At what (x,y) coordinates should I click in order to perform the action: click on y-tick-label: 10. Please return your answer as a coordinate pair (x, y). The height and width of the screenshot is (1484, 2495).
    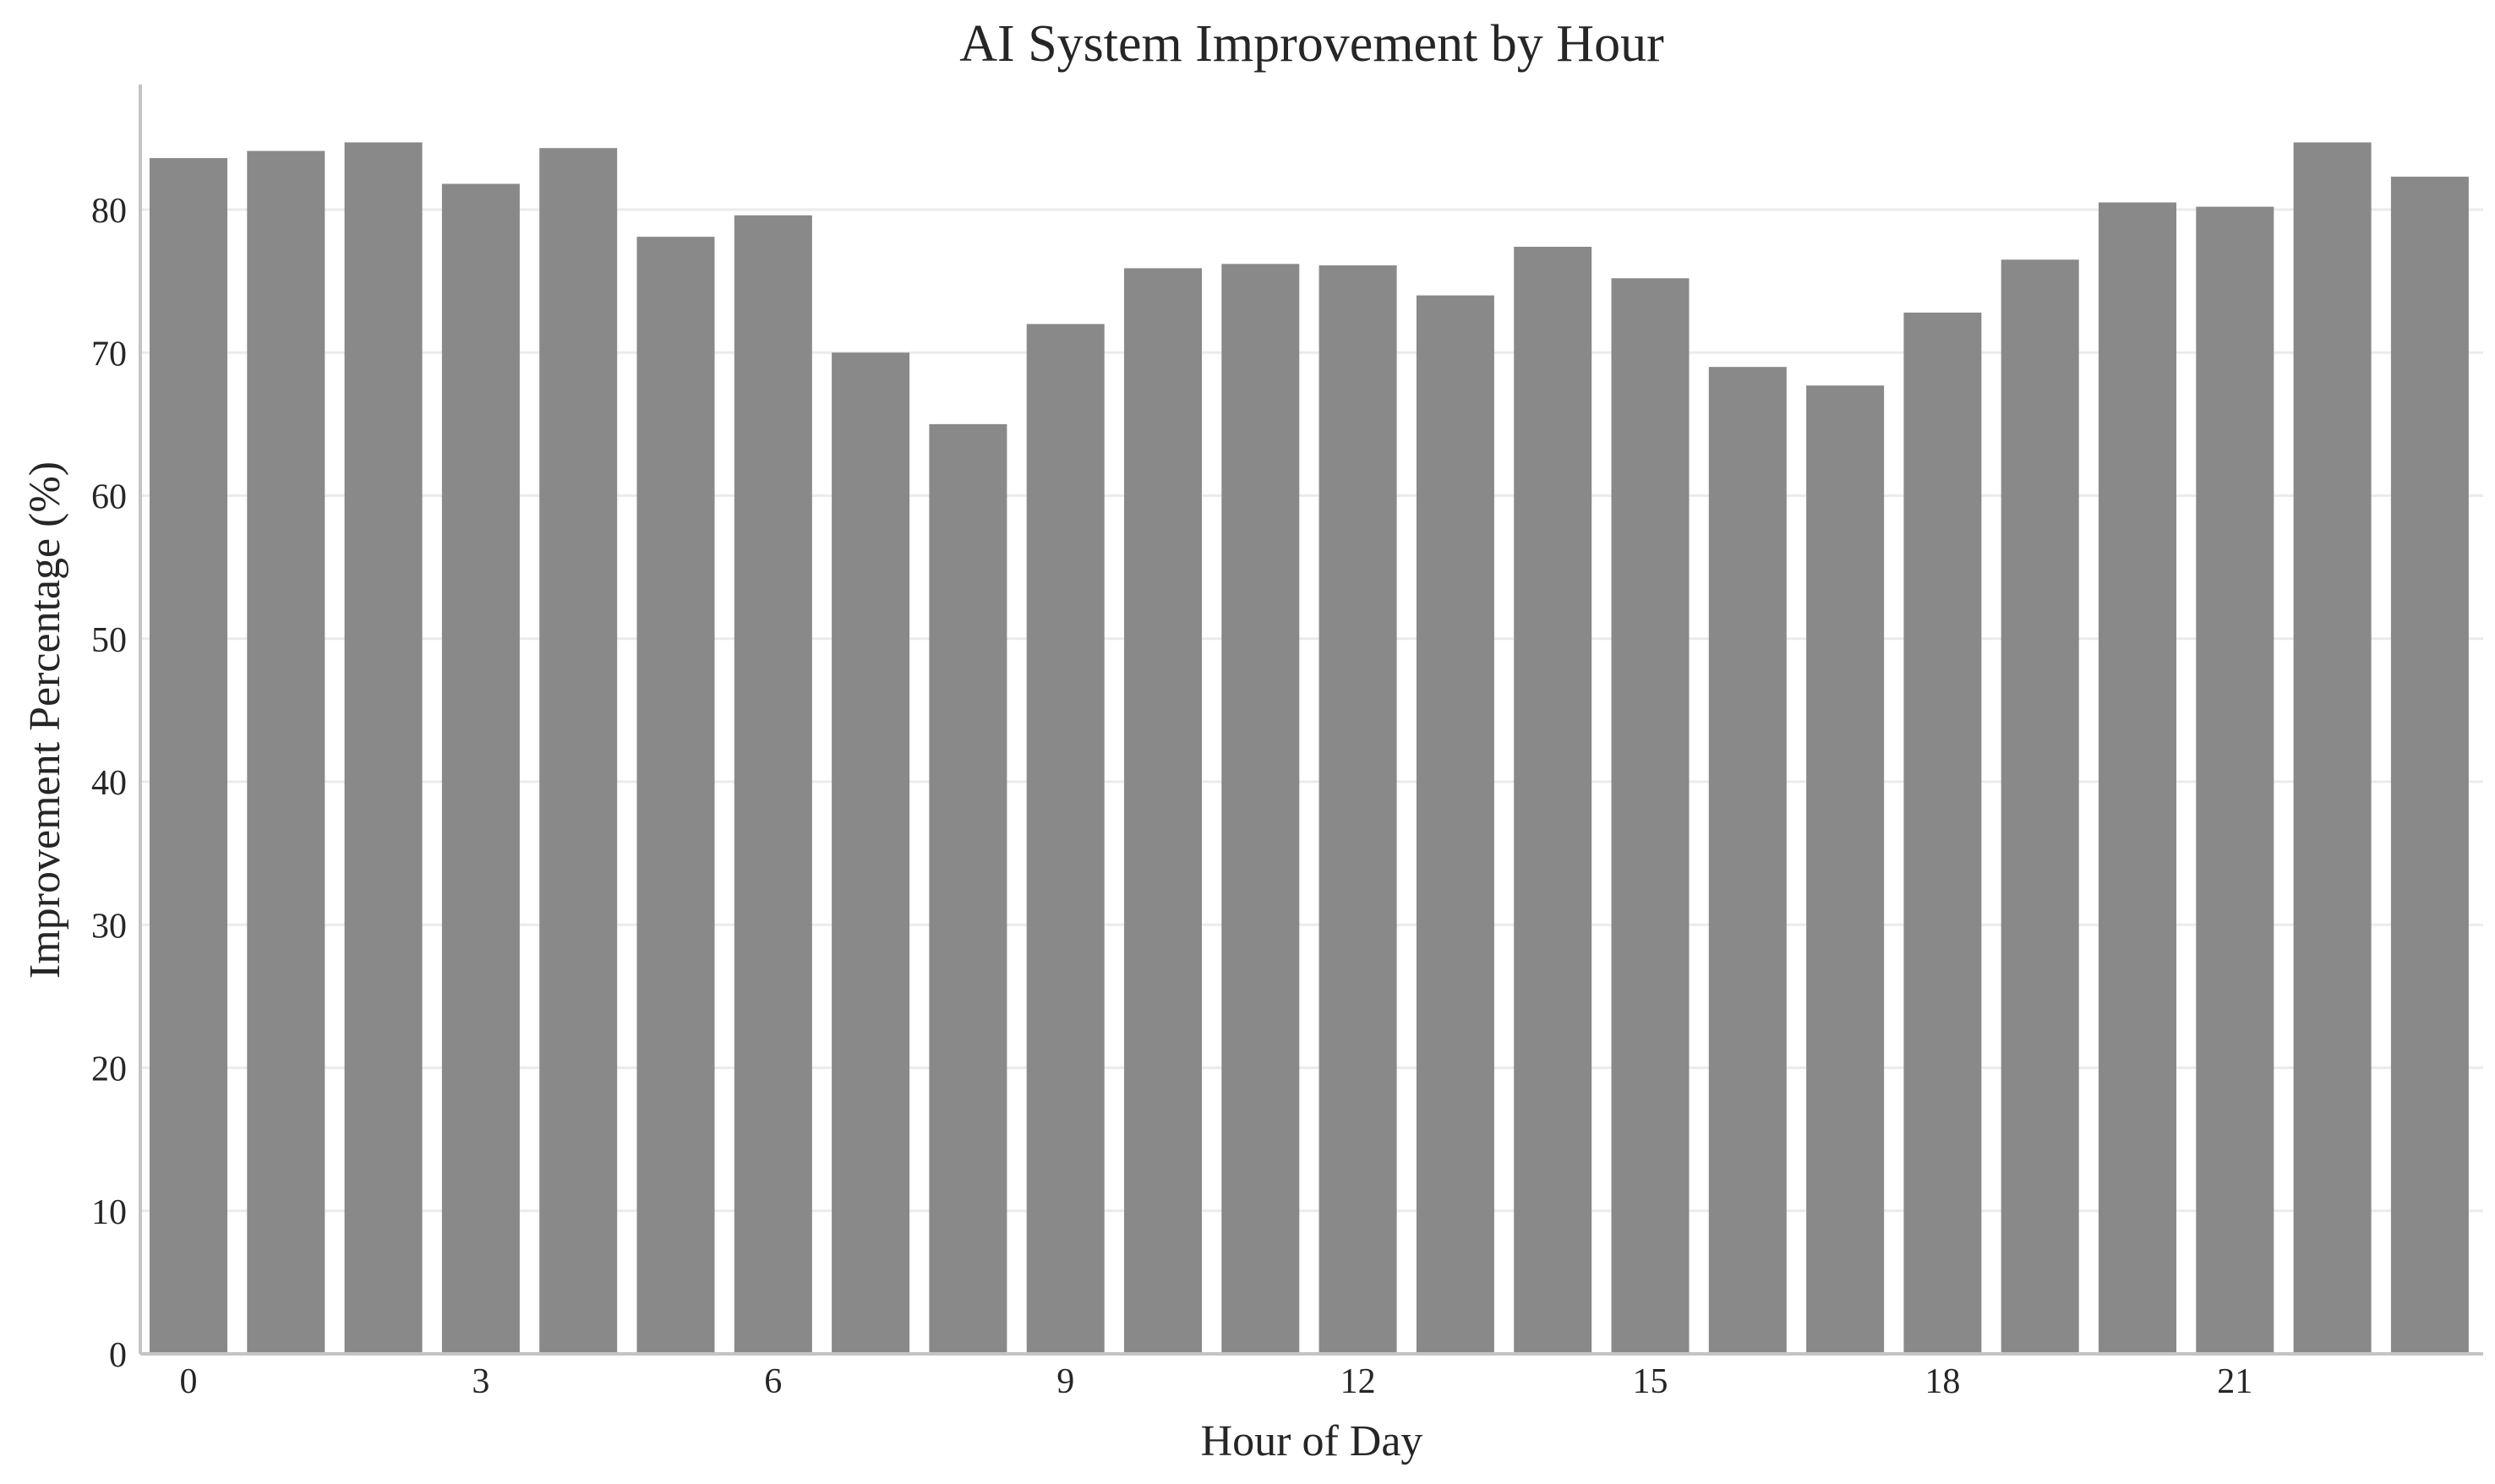
    Looking at the image, I should click on (109, 1213).